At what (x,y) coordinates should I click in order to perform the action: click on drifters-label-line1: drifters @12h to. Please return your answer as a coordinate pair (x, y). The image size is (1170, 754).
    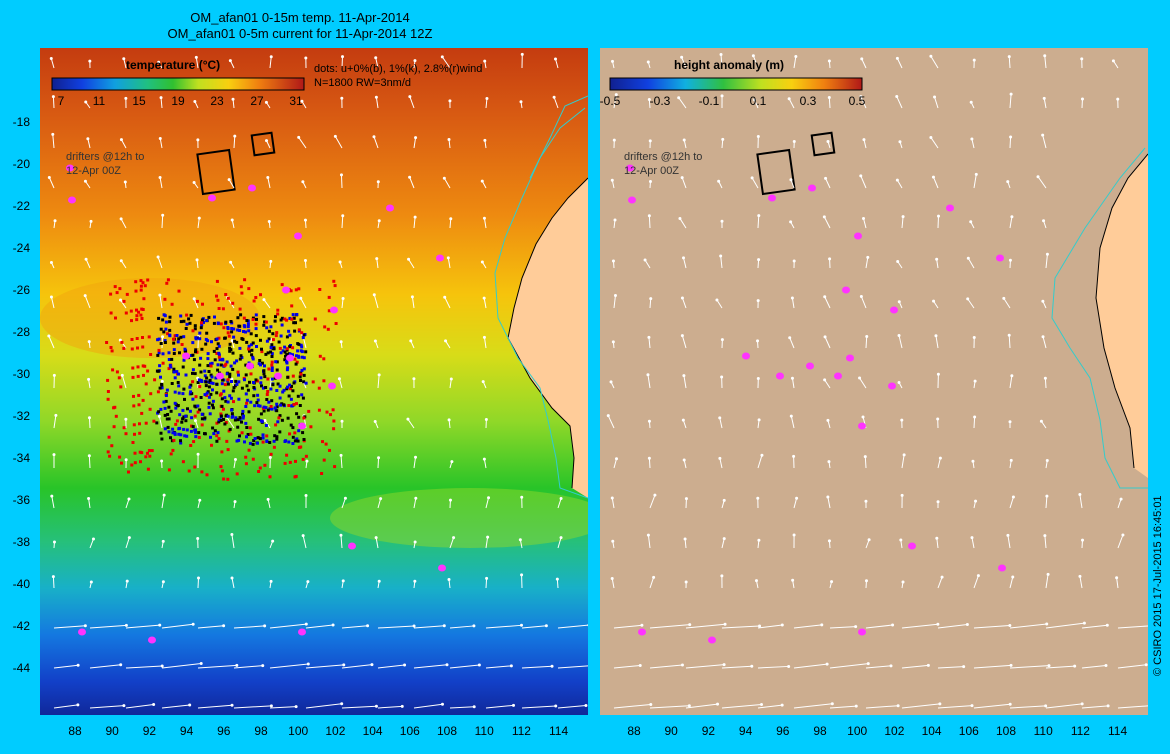
    Looking at the image, I should click on (663, 157).